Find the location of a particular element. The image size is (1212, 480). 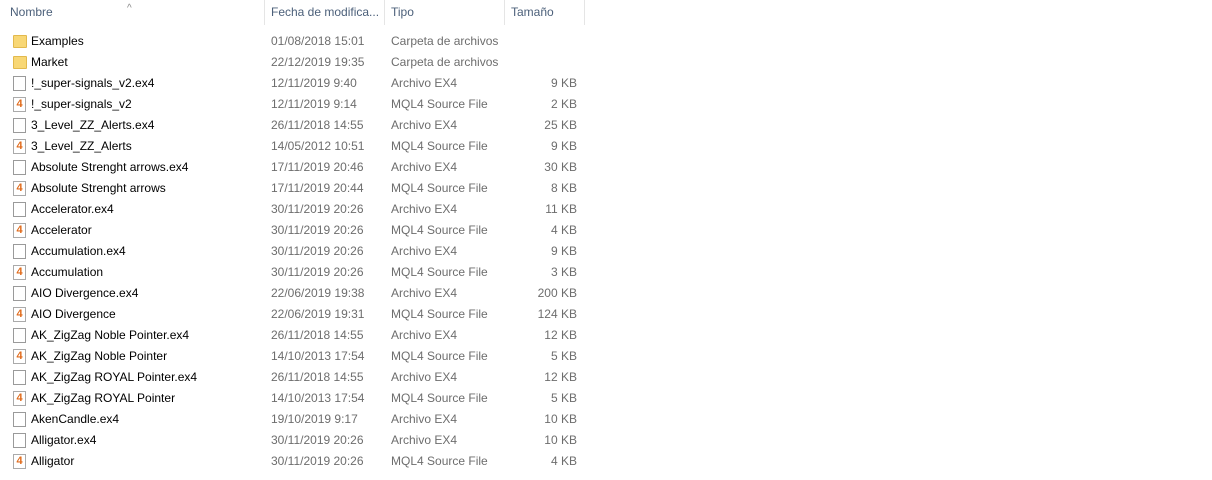

file-name: AK_ZigZag Noble Pointer.ex4 is located at coordinates (110, 335).